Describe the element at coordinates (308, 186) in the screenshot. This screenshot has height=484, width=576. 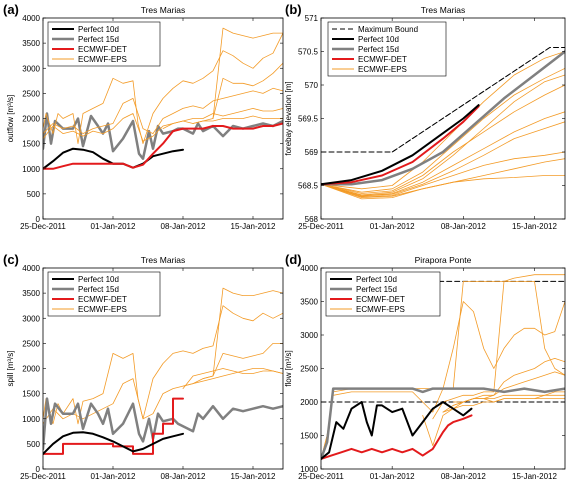
I see `y-tick-label: 568.5` at that location.